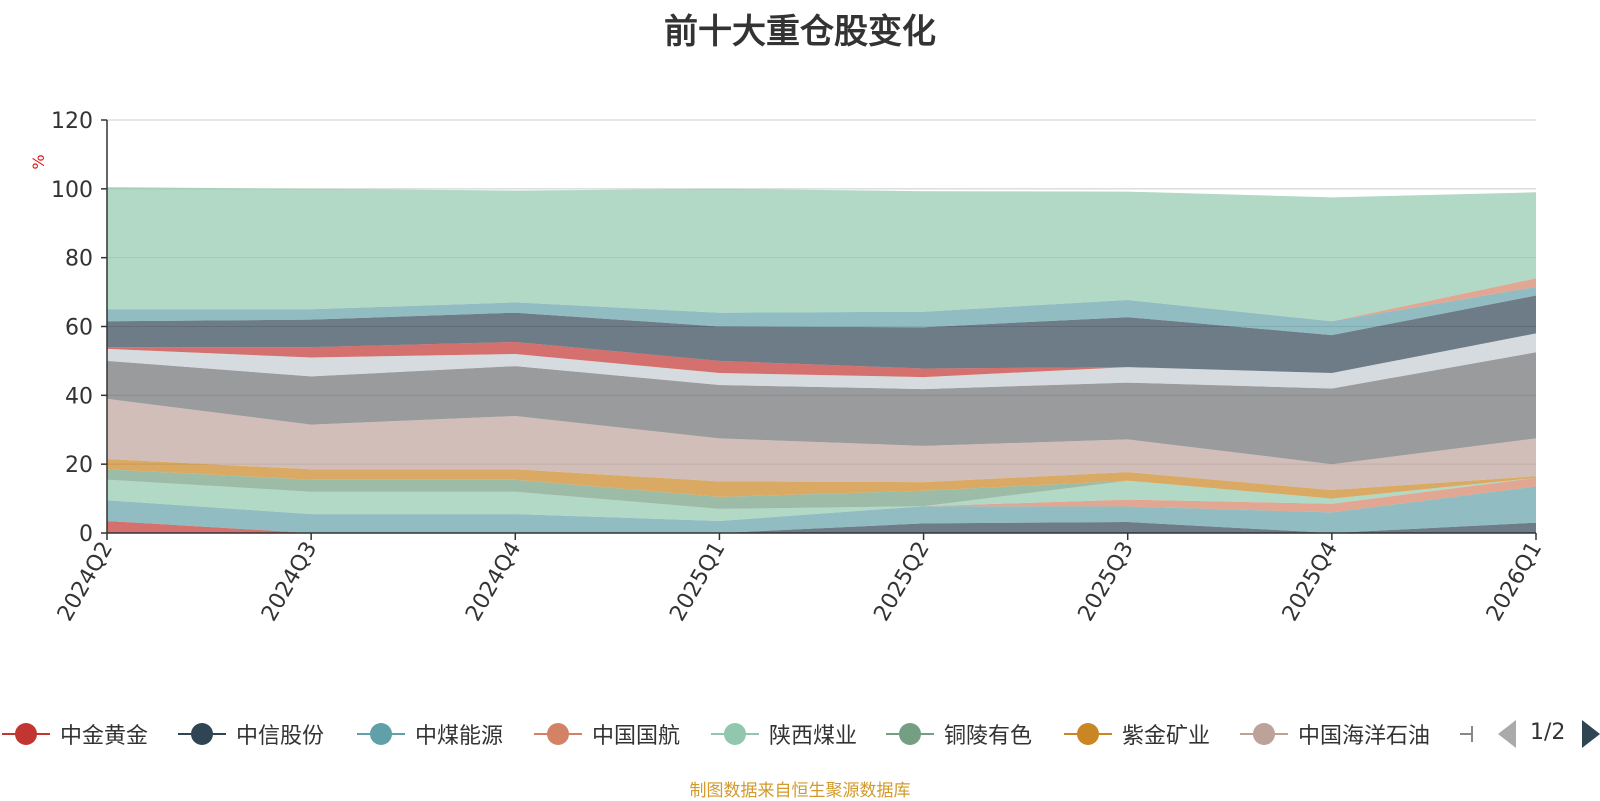 This screenshot has height=801, width=1600. Describe the element at coordinates (1467, 734) in the screenshot. I see `legend-overflow-marker-icon` at that location.